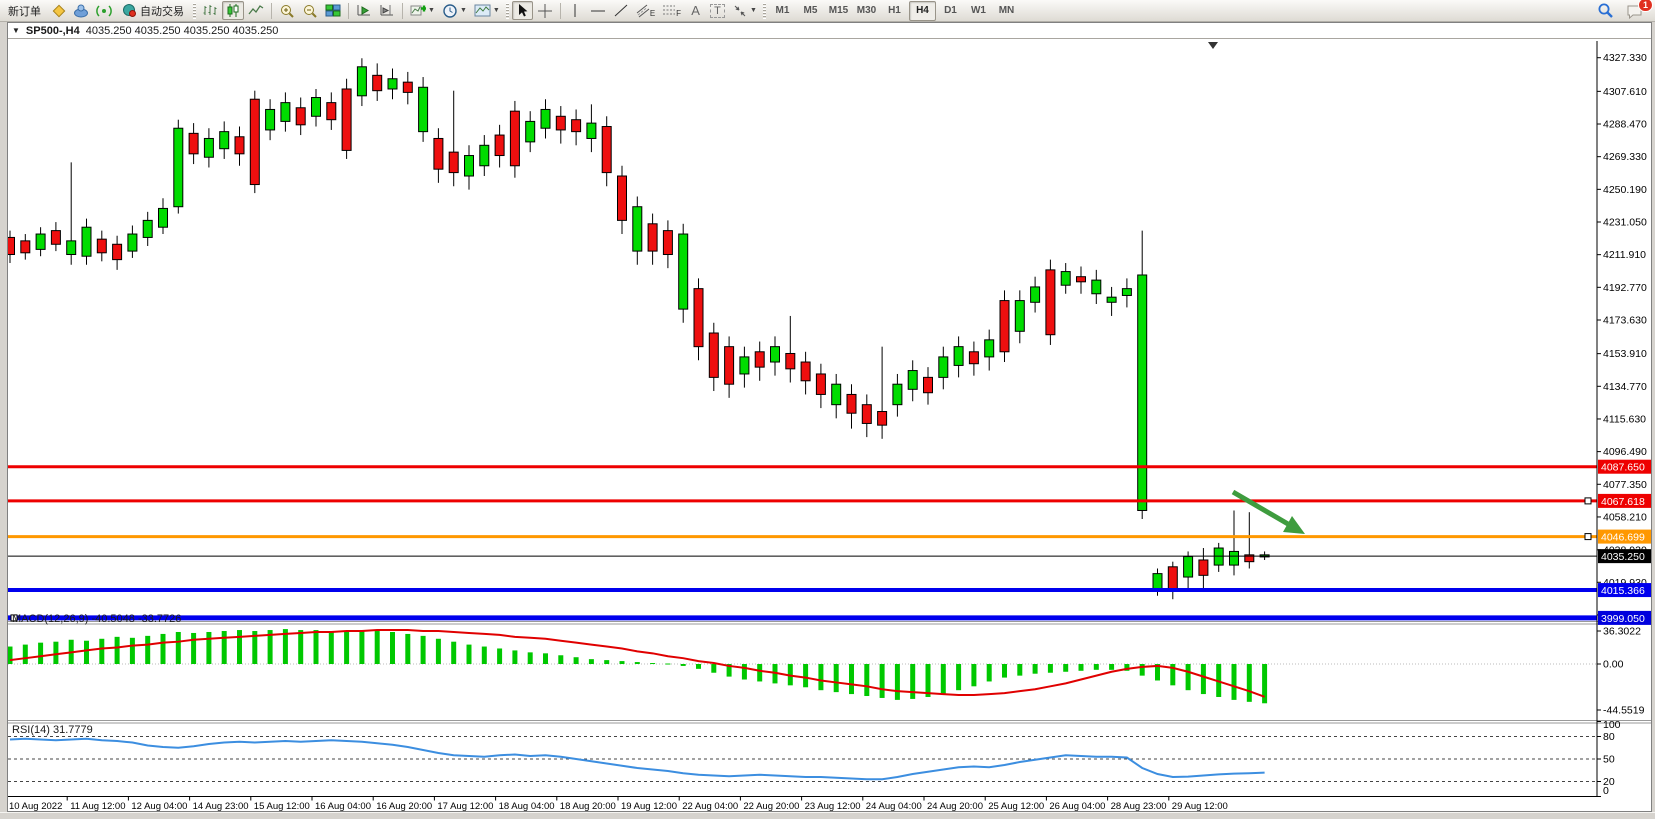 The width and height of the screenshot is (1655, 819). I want to click on axis-label: 25 Aug 12:00, so click(1016, 806).